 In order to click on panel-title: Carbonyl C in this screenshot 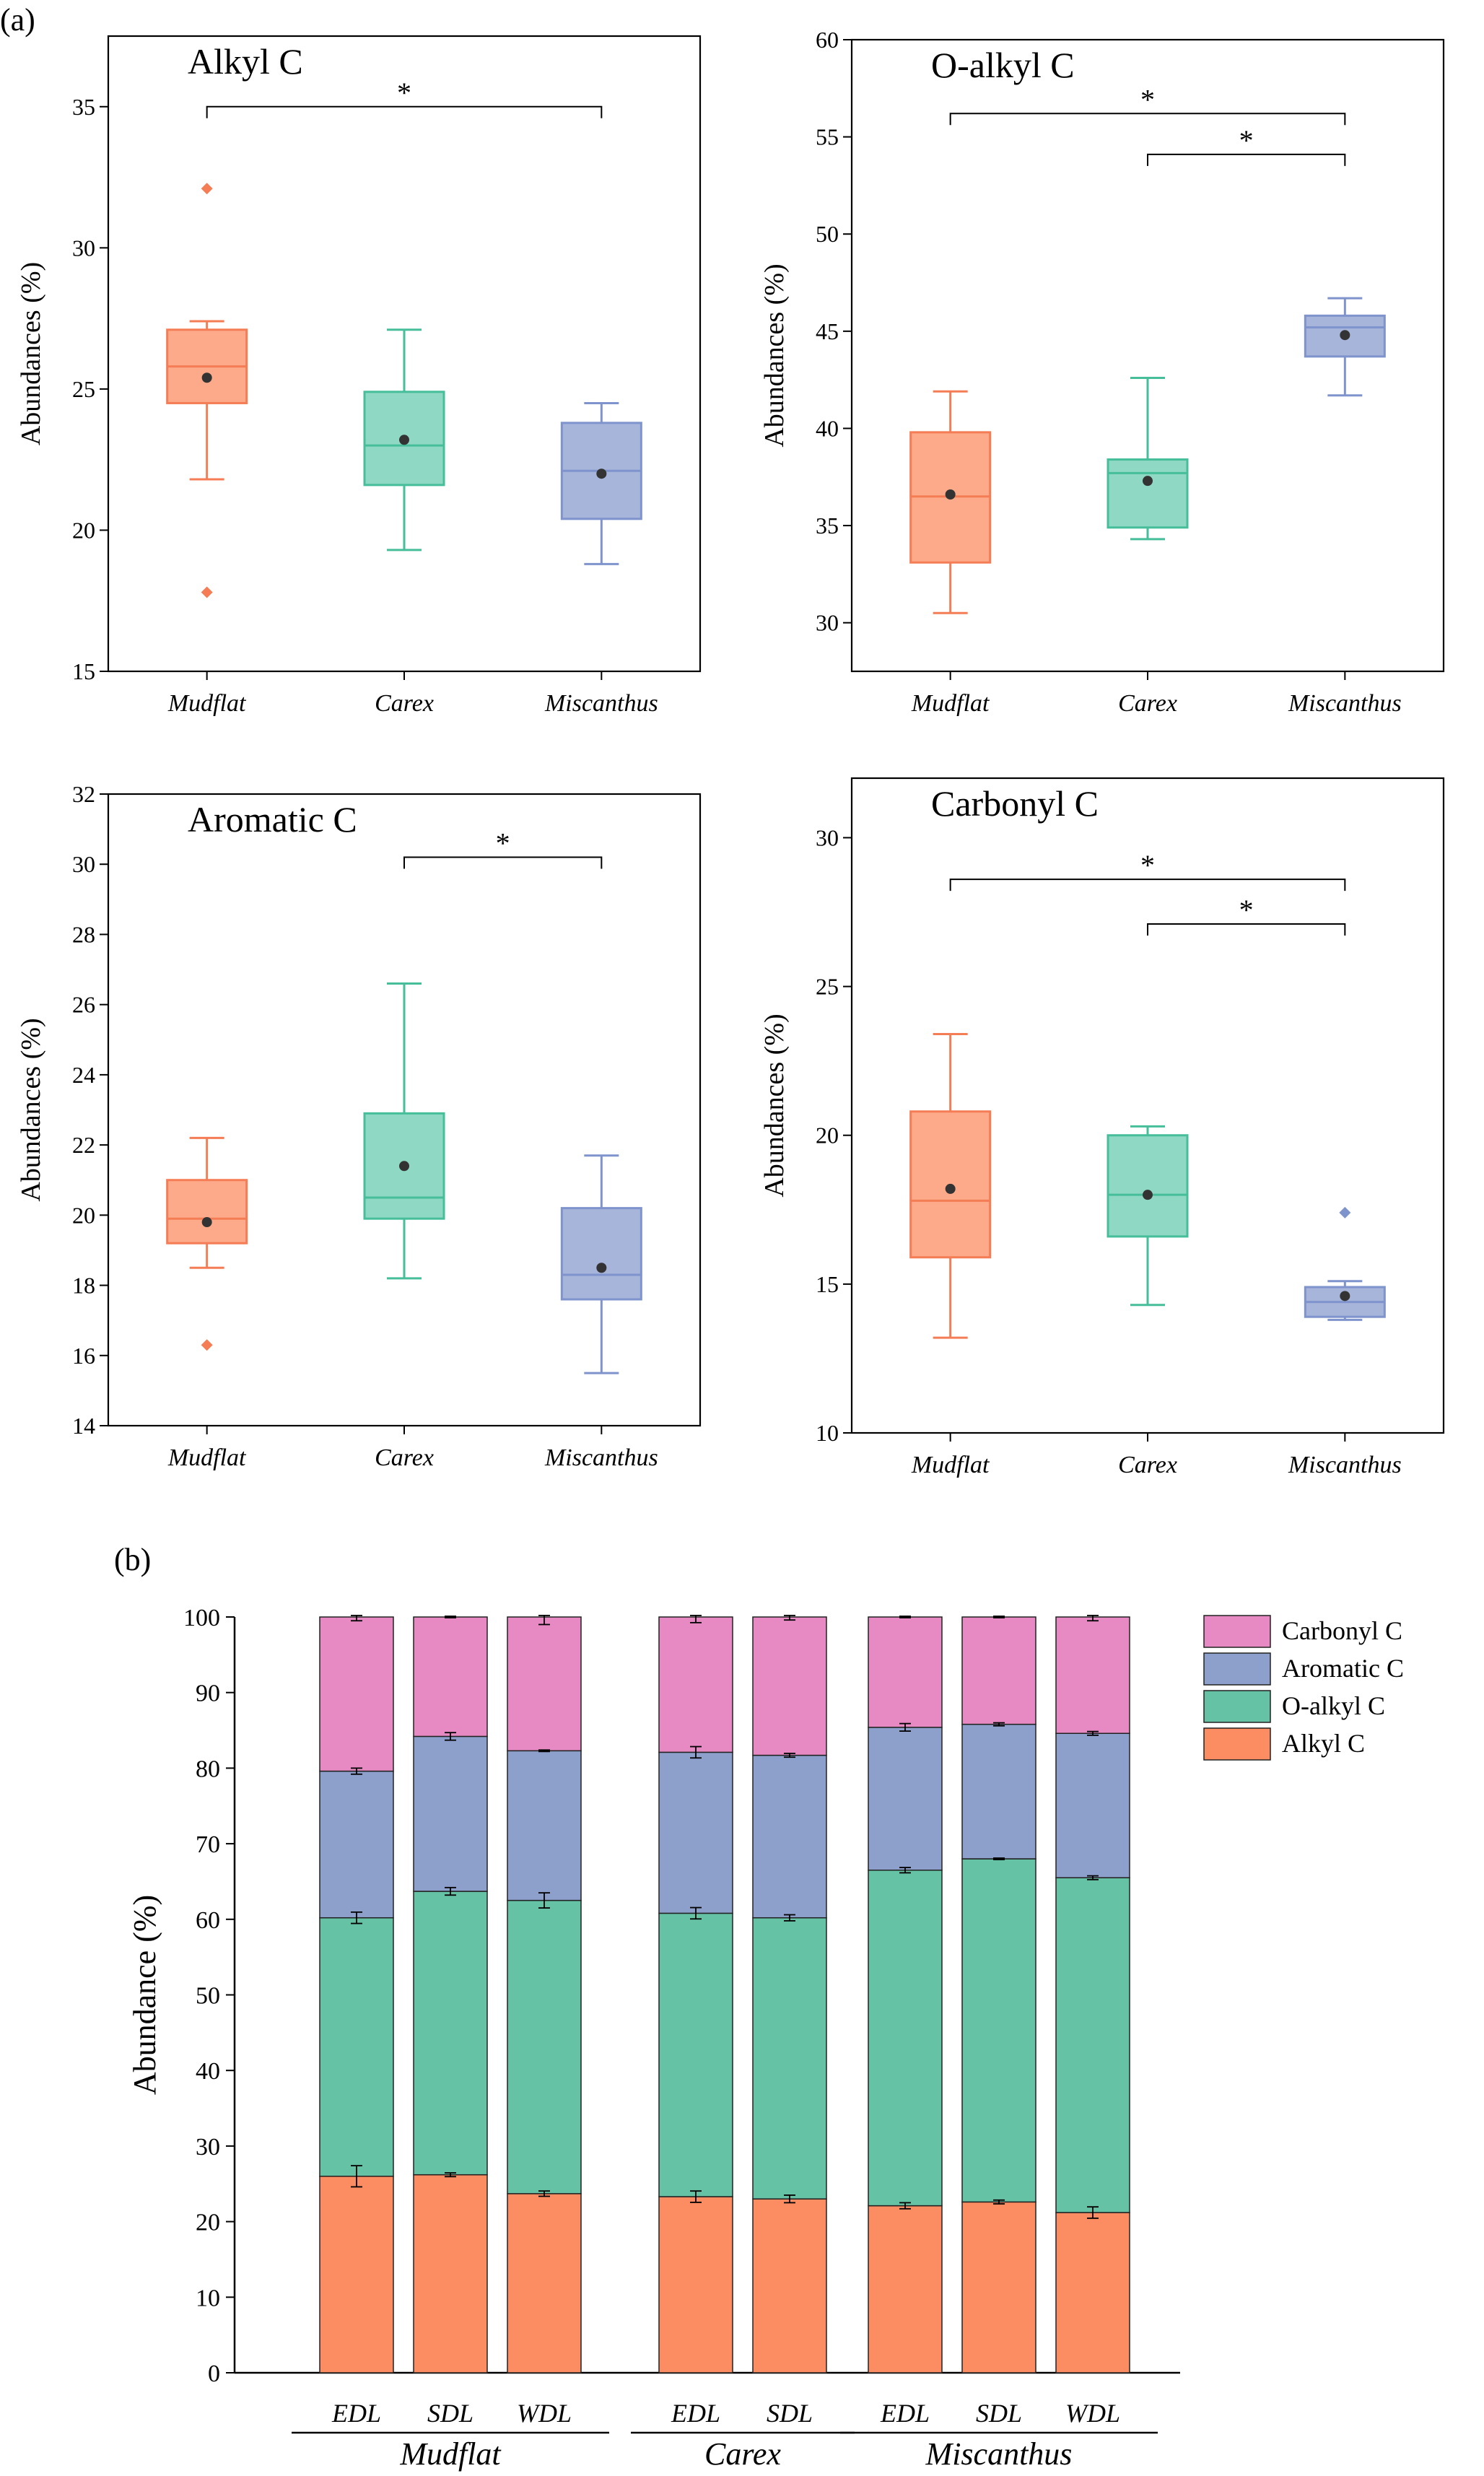, I will do `click(1015, 803)`.